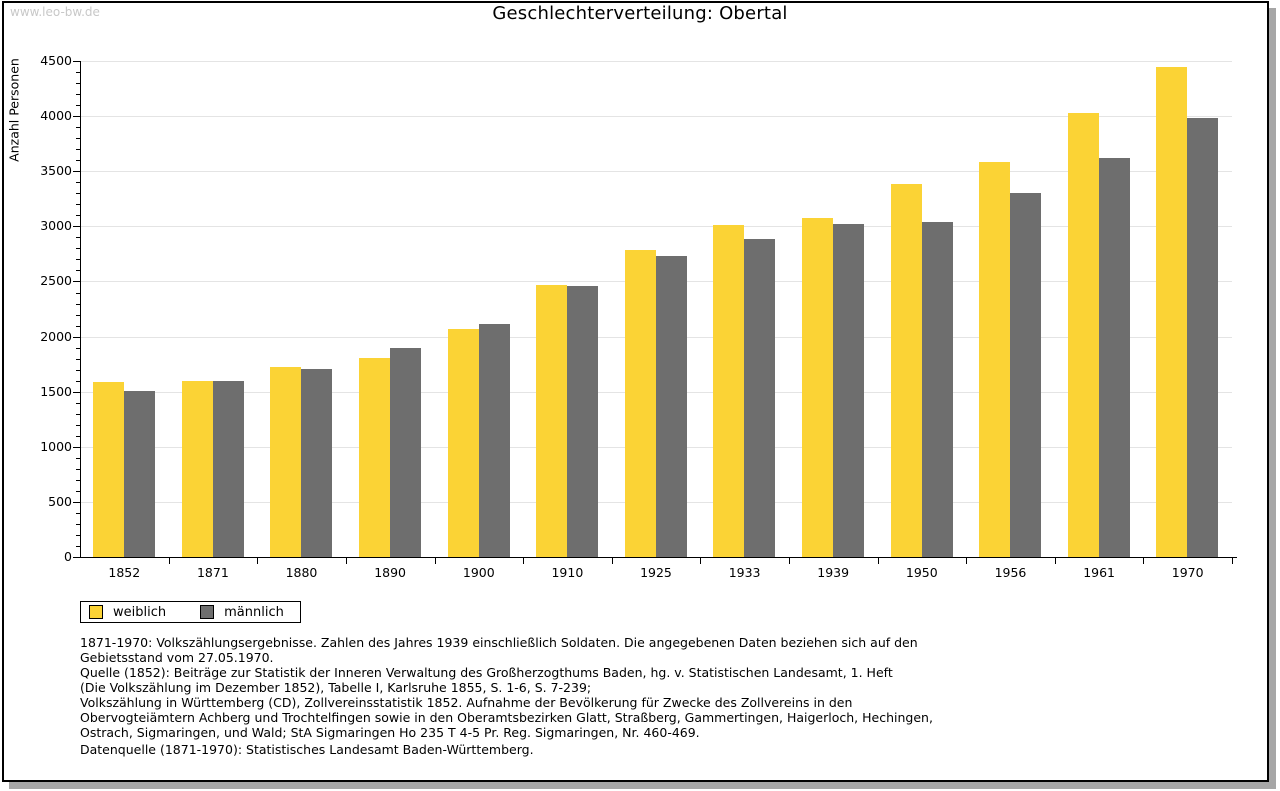 The height and width of the screenshot is (791, 1280). I want to click on legend-item-männlich: männlich, so click(242, 612).